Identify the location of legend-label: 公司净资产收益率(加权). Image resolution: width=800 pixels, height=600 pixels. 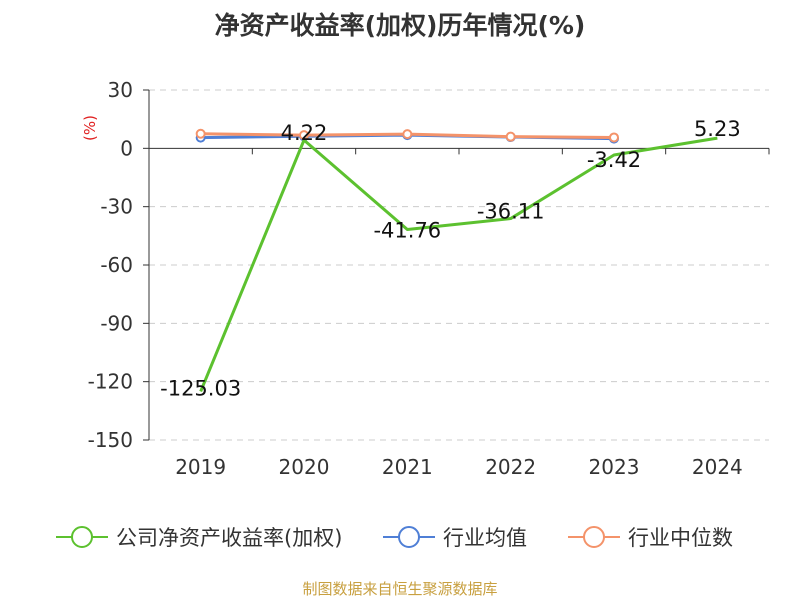
(229, 538).